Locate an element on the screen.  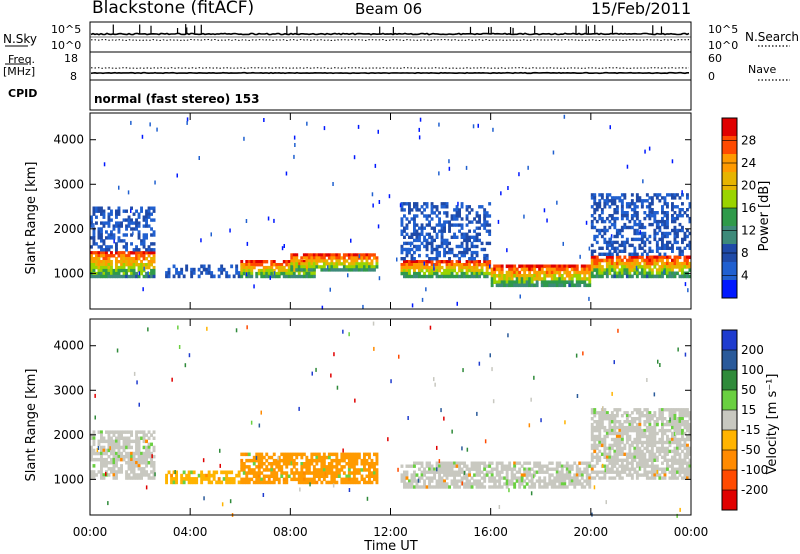
velocity-xtick-label: 08:00 is located at coordinates (290, 532).